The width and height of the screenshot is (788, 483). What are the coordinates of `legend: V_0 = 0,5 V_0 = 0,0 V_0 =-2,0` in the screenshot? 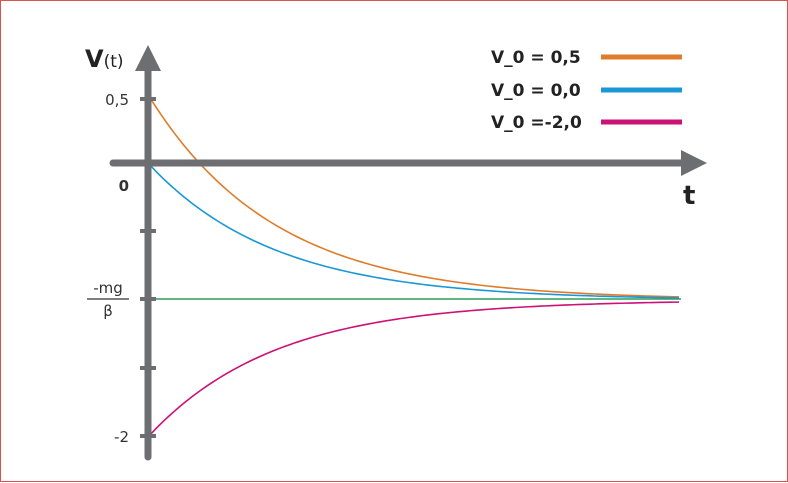 It's located at (586, 90).